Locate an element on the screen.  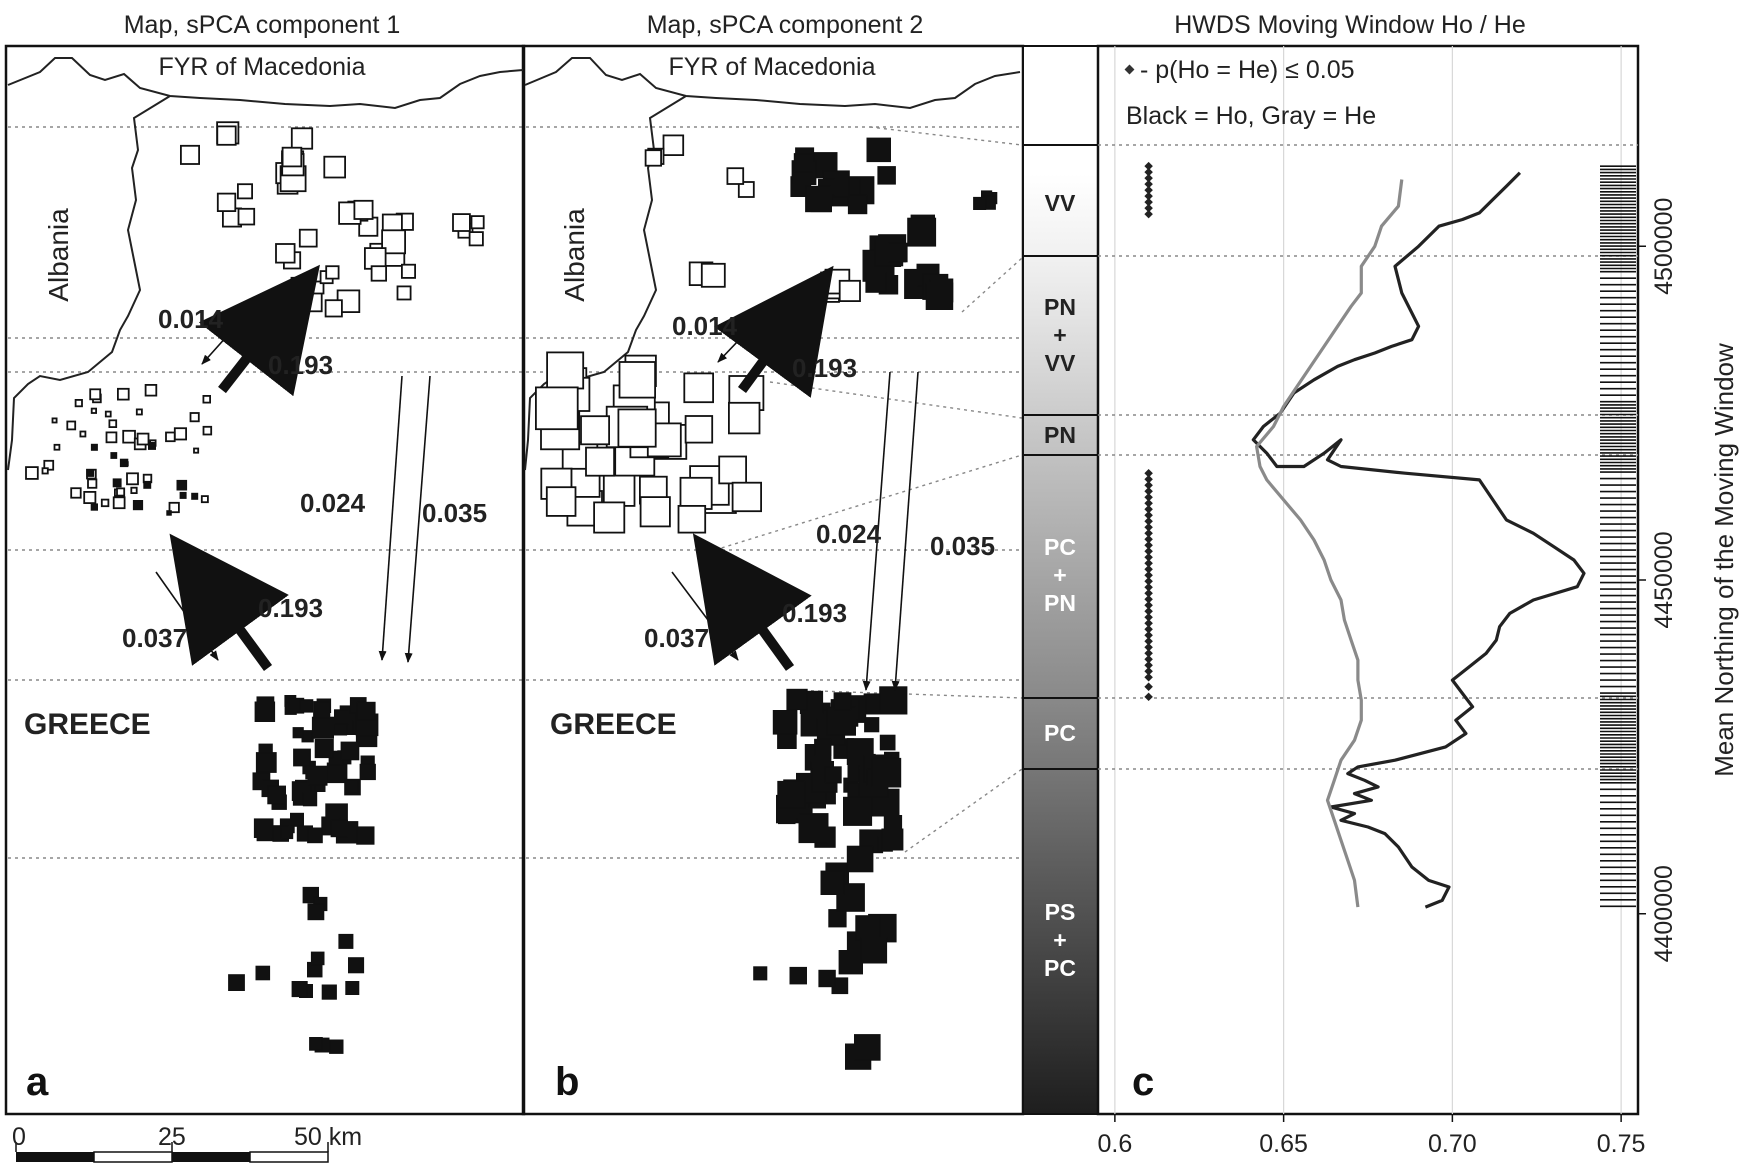
legend-line-2: Black = Ho, Gray = He is located at coordinates (1251, 116).